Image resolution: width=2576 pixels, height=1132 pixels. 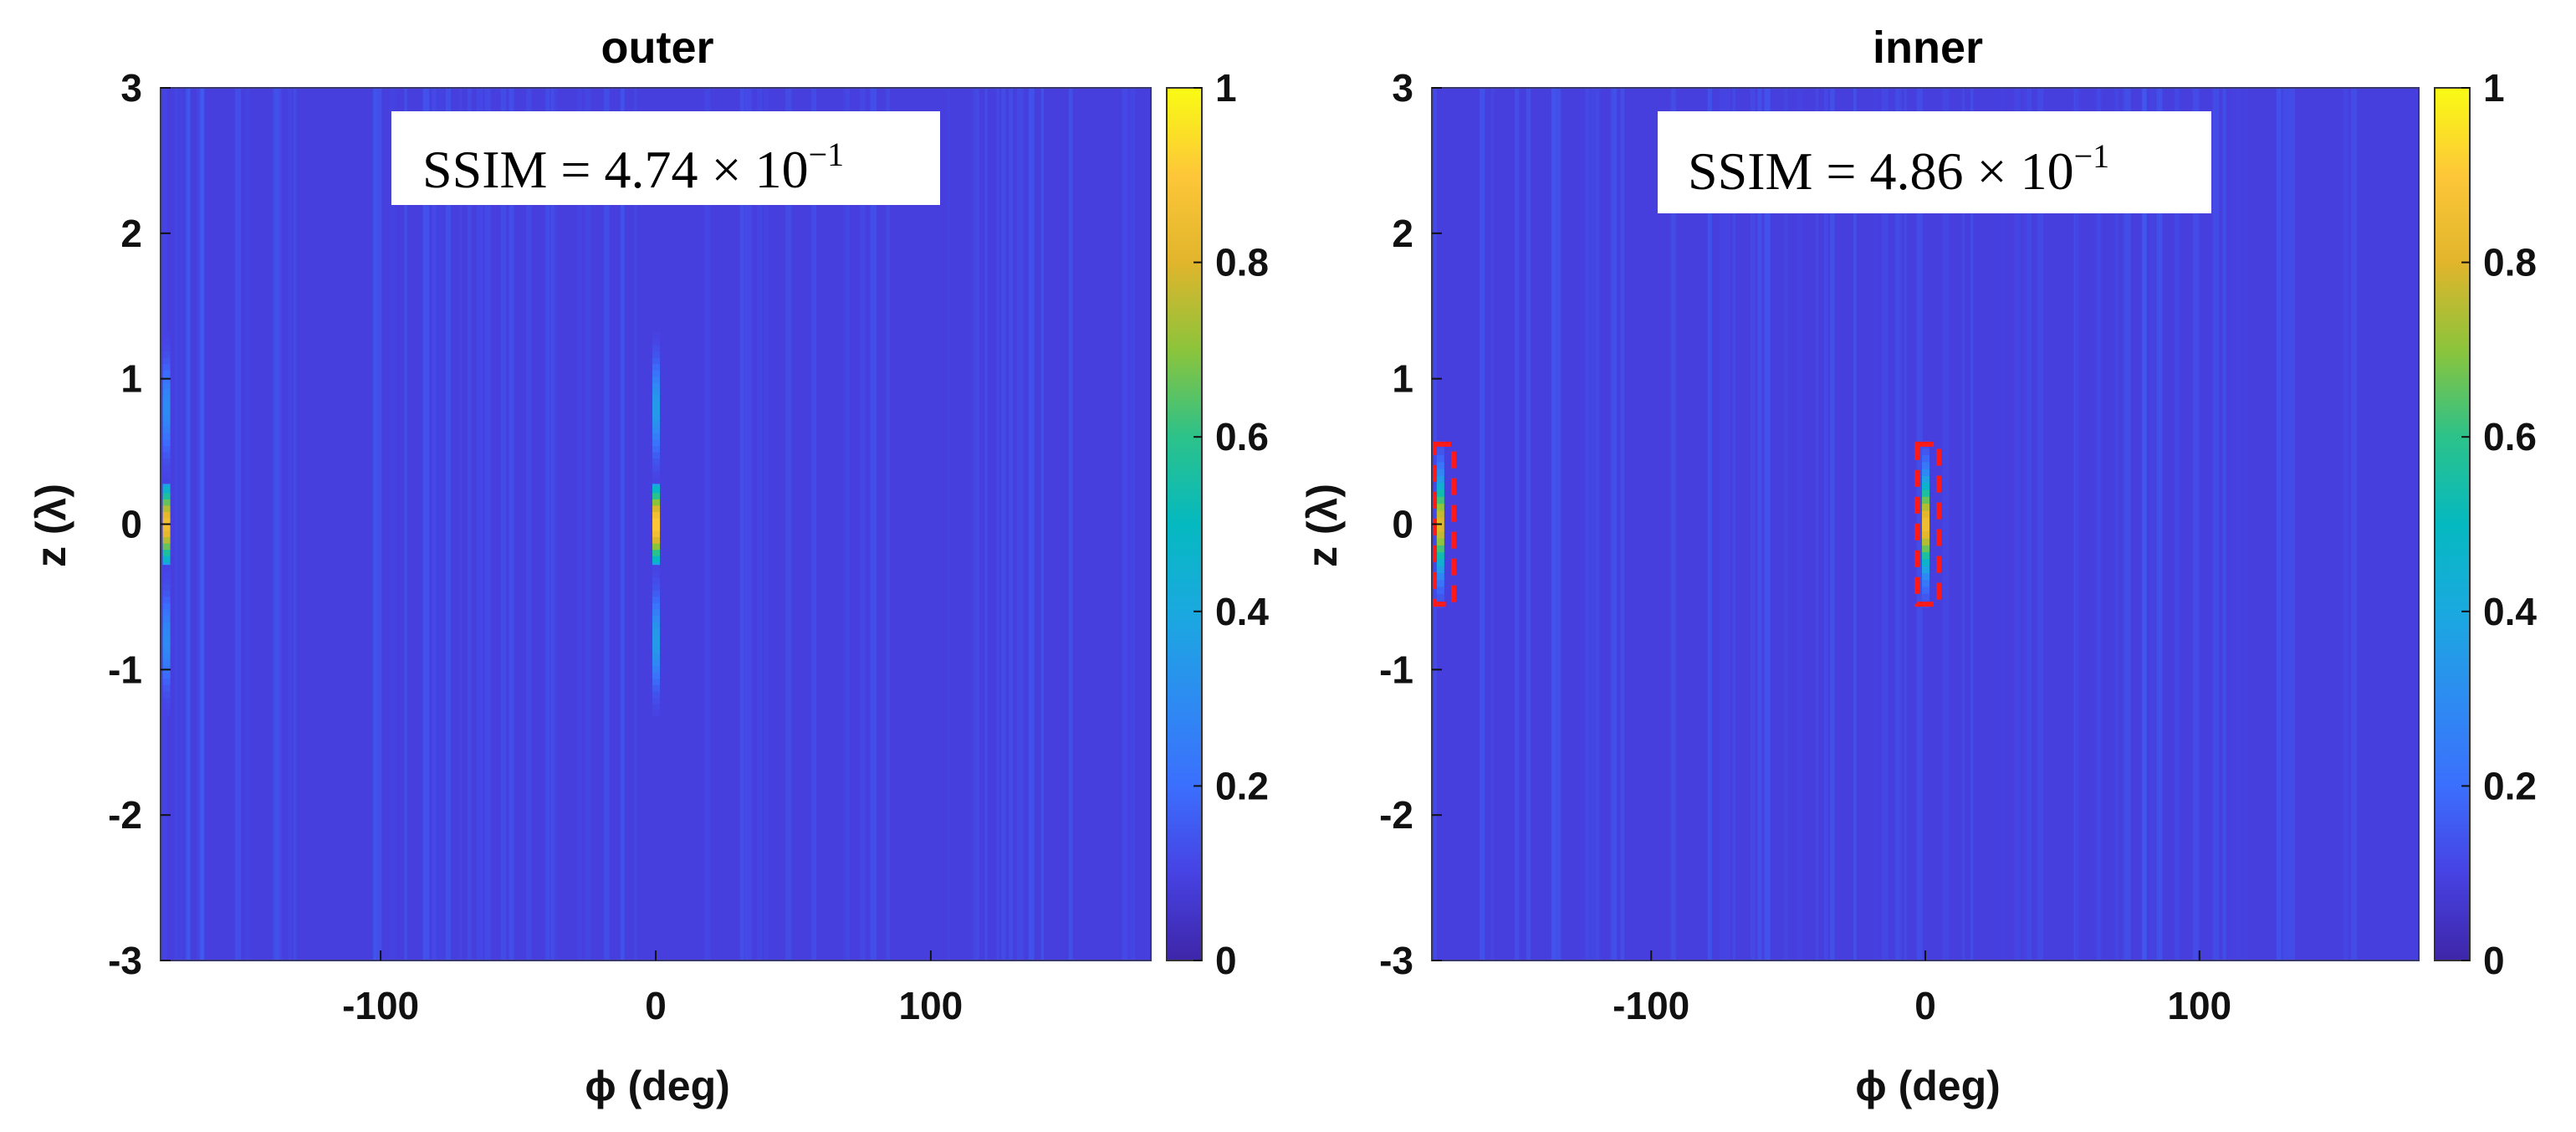 I want to click on panel-outer-title: outer, so click(x=657, y=48).